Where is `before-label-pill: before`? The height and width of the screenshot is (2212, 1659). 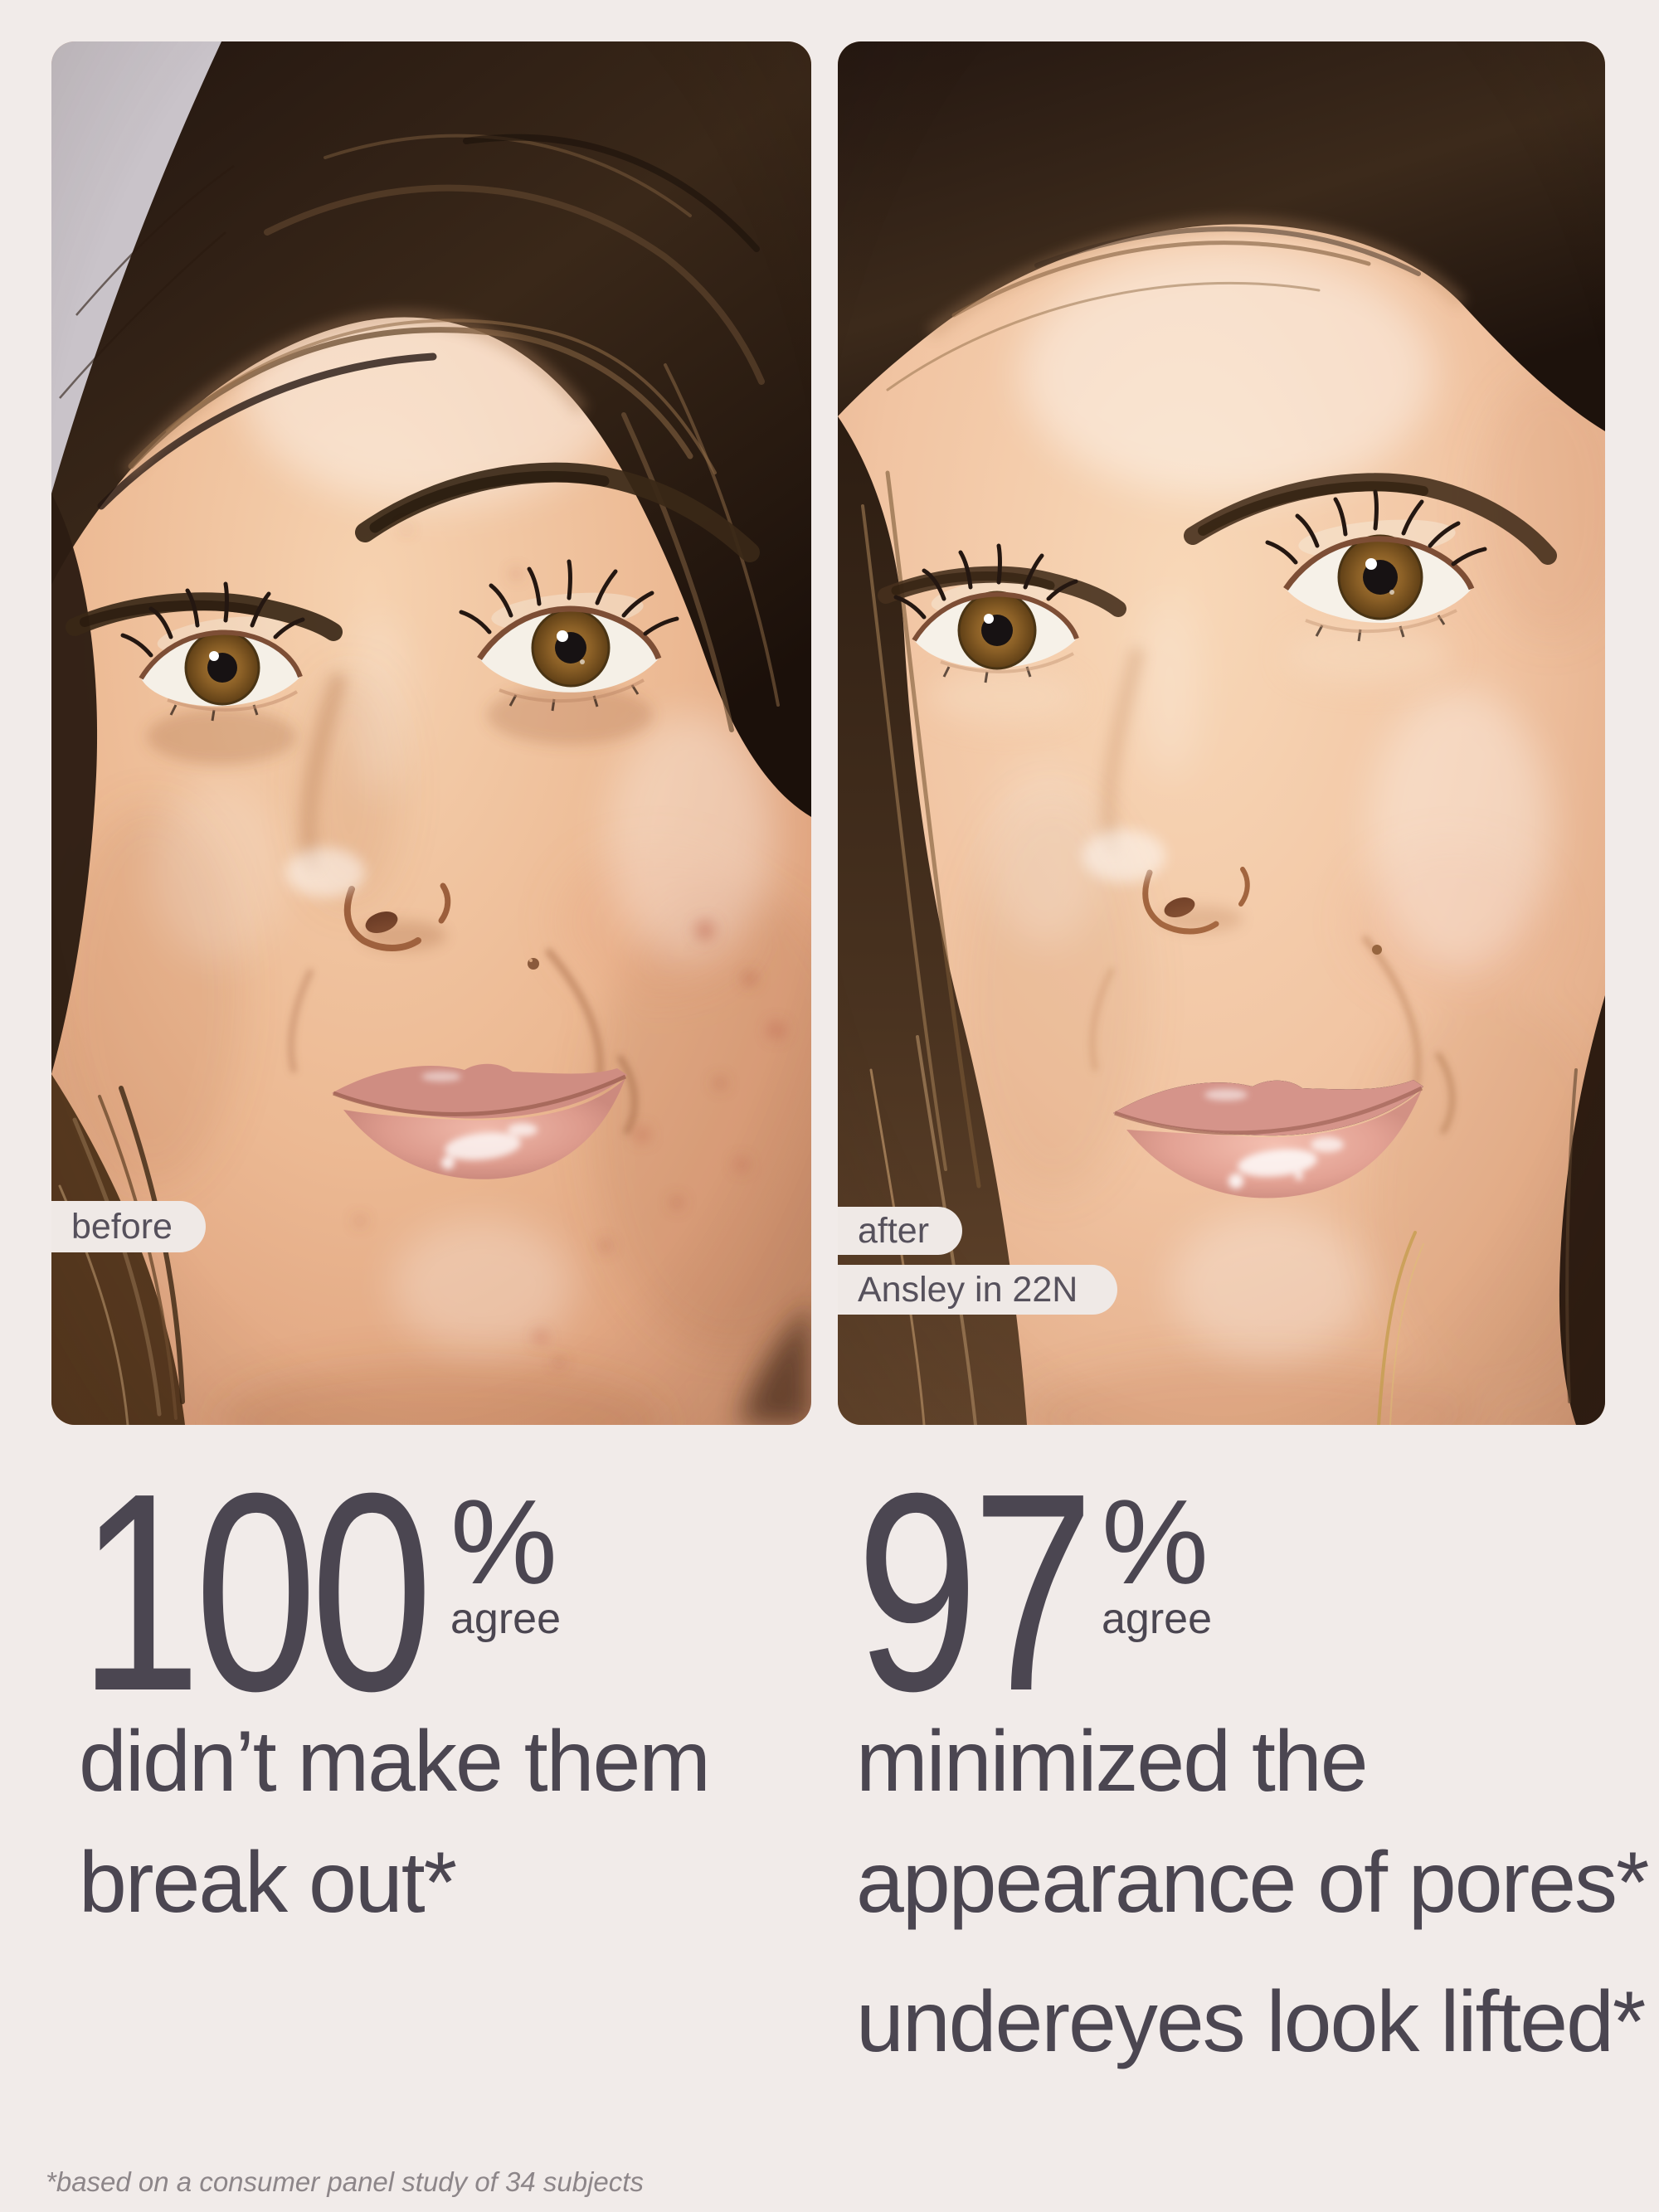
before-label-pill: before is located at coordinates (128, 1226).